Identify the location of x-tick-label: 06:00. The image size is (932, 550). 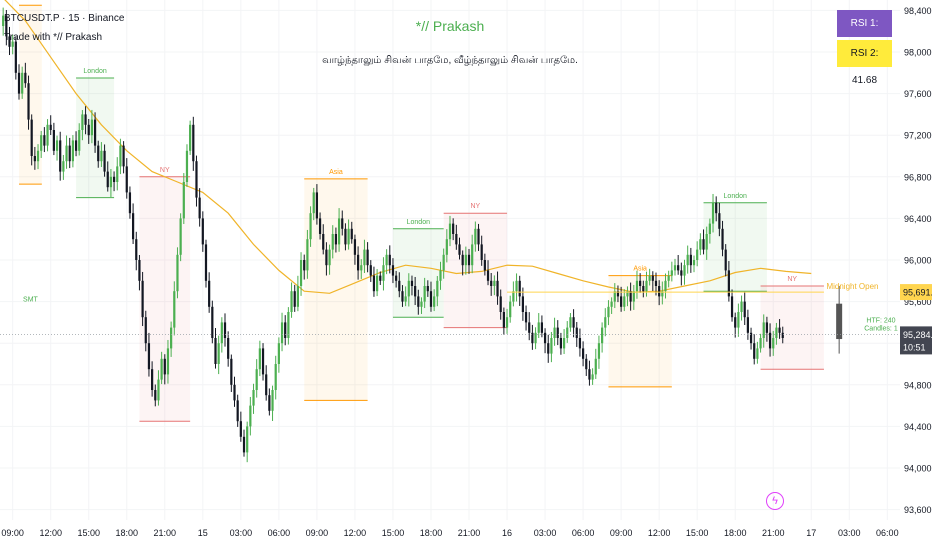
(583, 533).